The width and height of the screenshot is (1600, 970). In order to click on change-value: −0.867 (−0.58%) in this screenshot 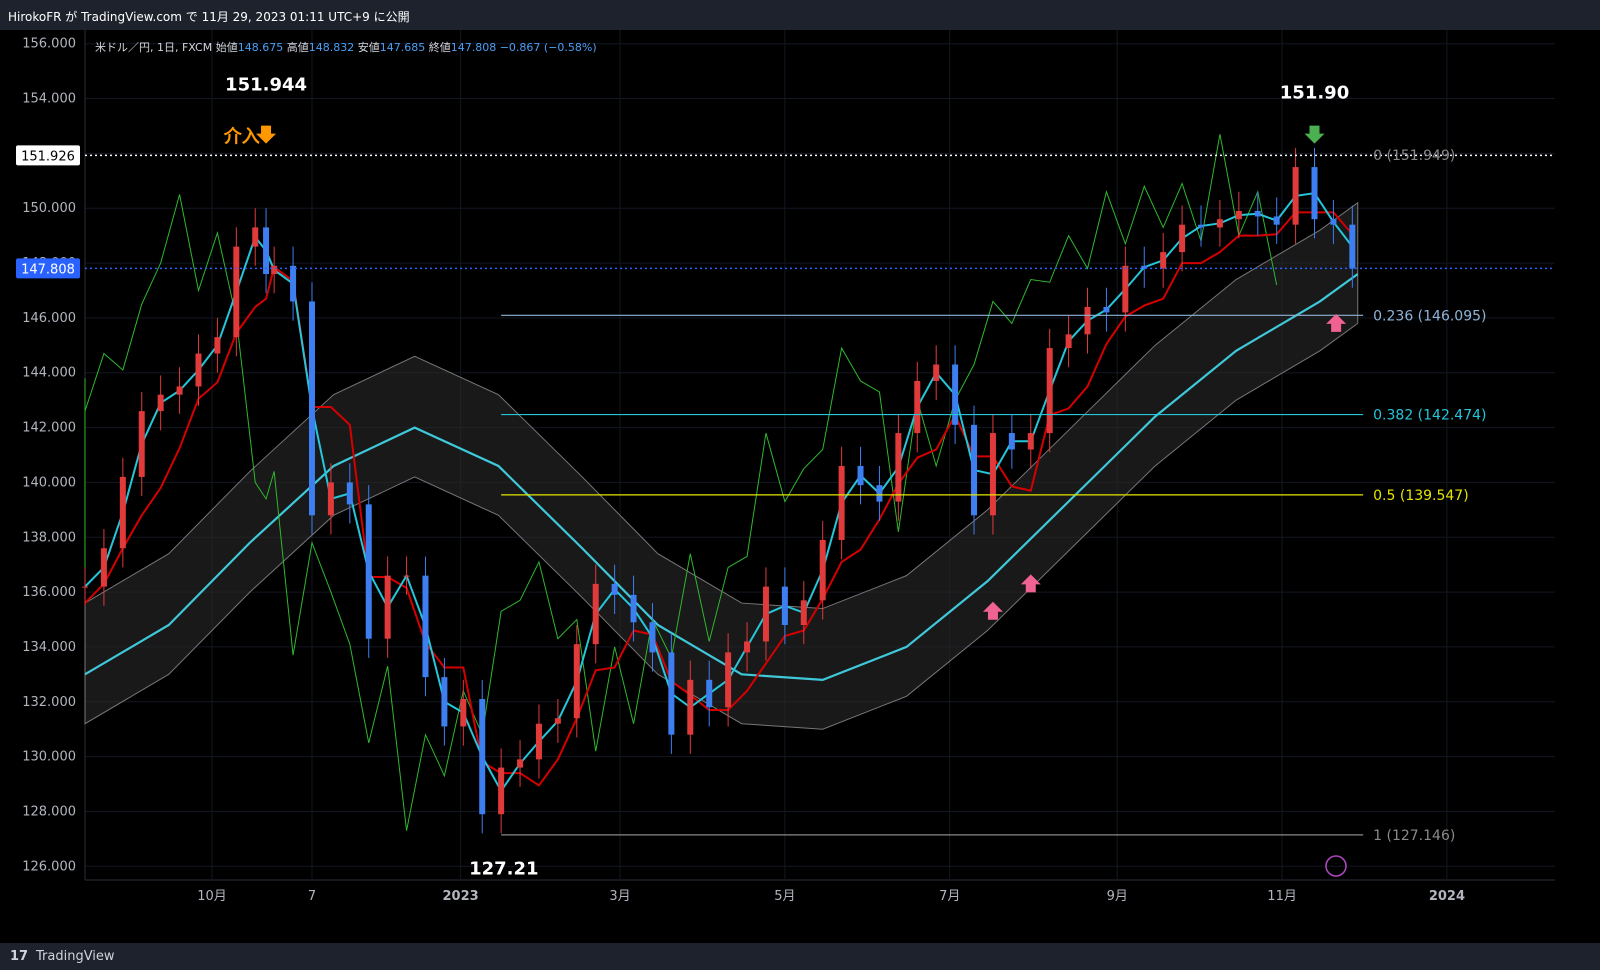, I will do `click(548, 47)`.